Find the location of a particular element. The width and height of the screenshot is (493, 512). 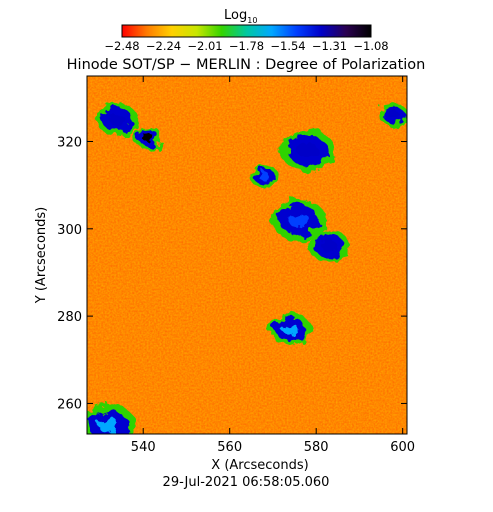

colorbar-label: Log10 is located at coordinates (240, 16).